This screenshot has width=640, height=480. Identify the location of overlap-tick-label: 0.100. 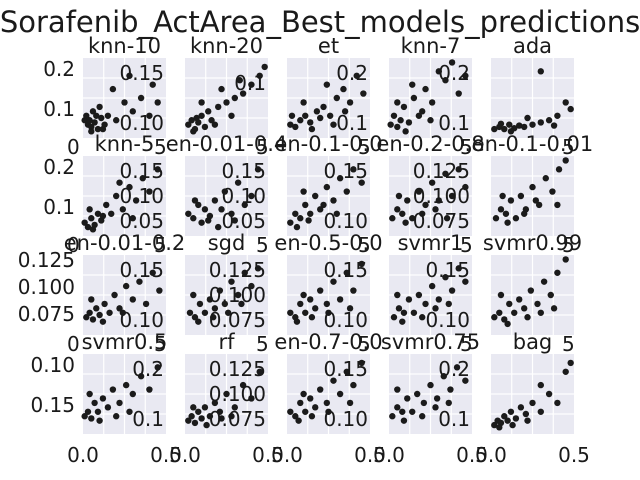
(237, 295).